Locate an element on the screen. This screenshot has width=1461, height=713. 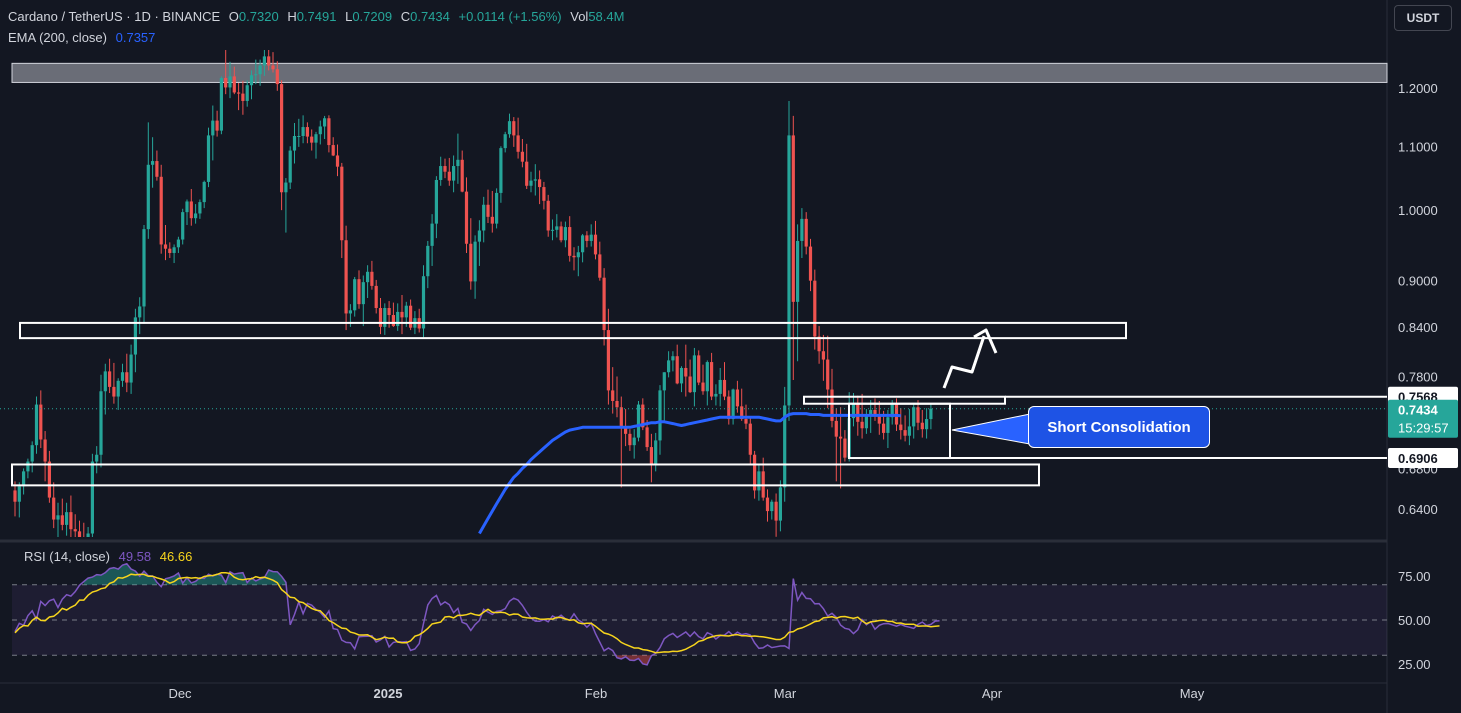
ema-label: EMA (200, close) is located at coordinates (57, 37).